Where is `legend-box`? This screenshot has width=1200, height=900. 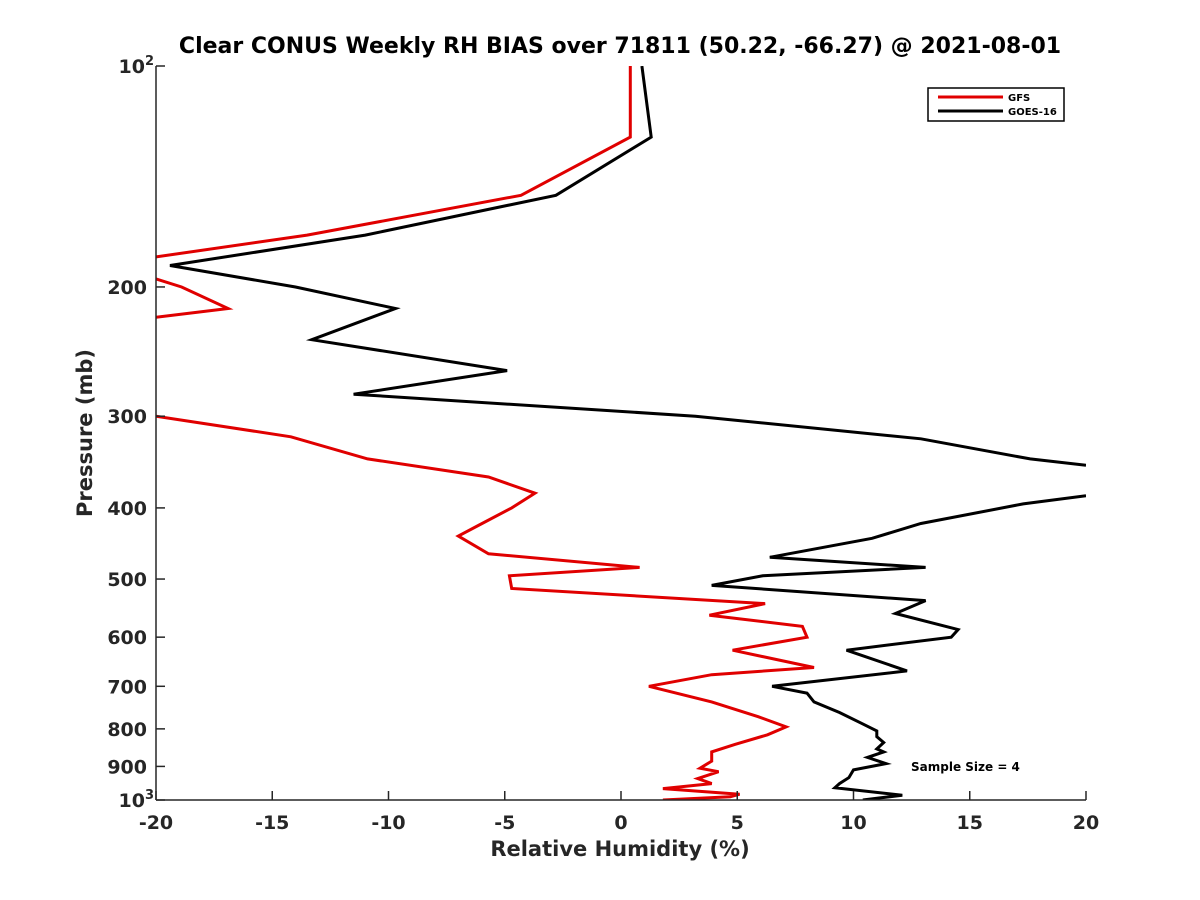 legend-box is located at coordinates (996, 104).